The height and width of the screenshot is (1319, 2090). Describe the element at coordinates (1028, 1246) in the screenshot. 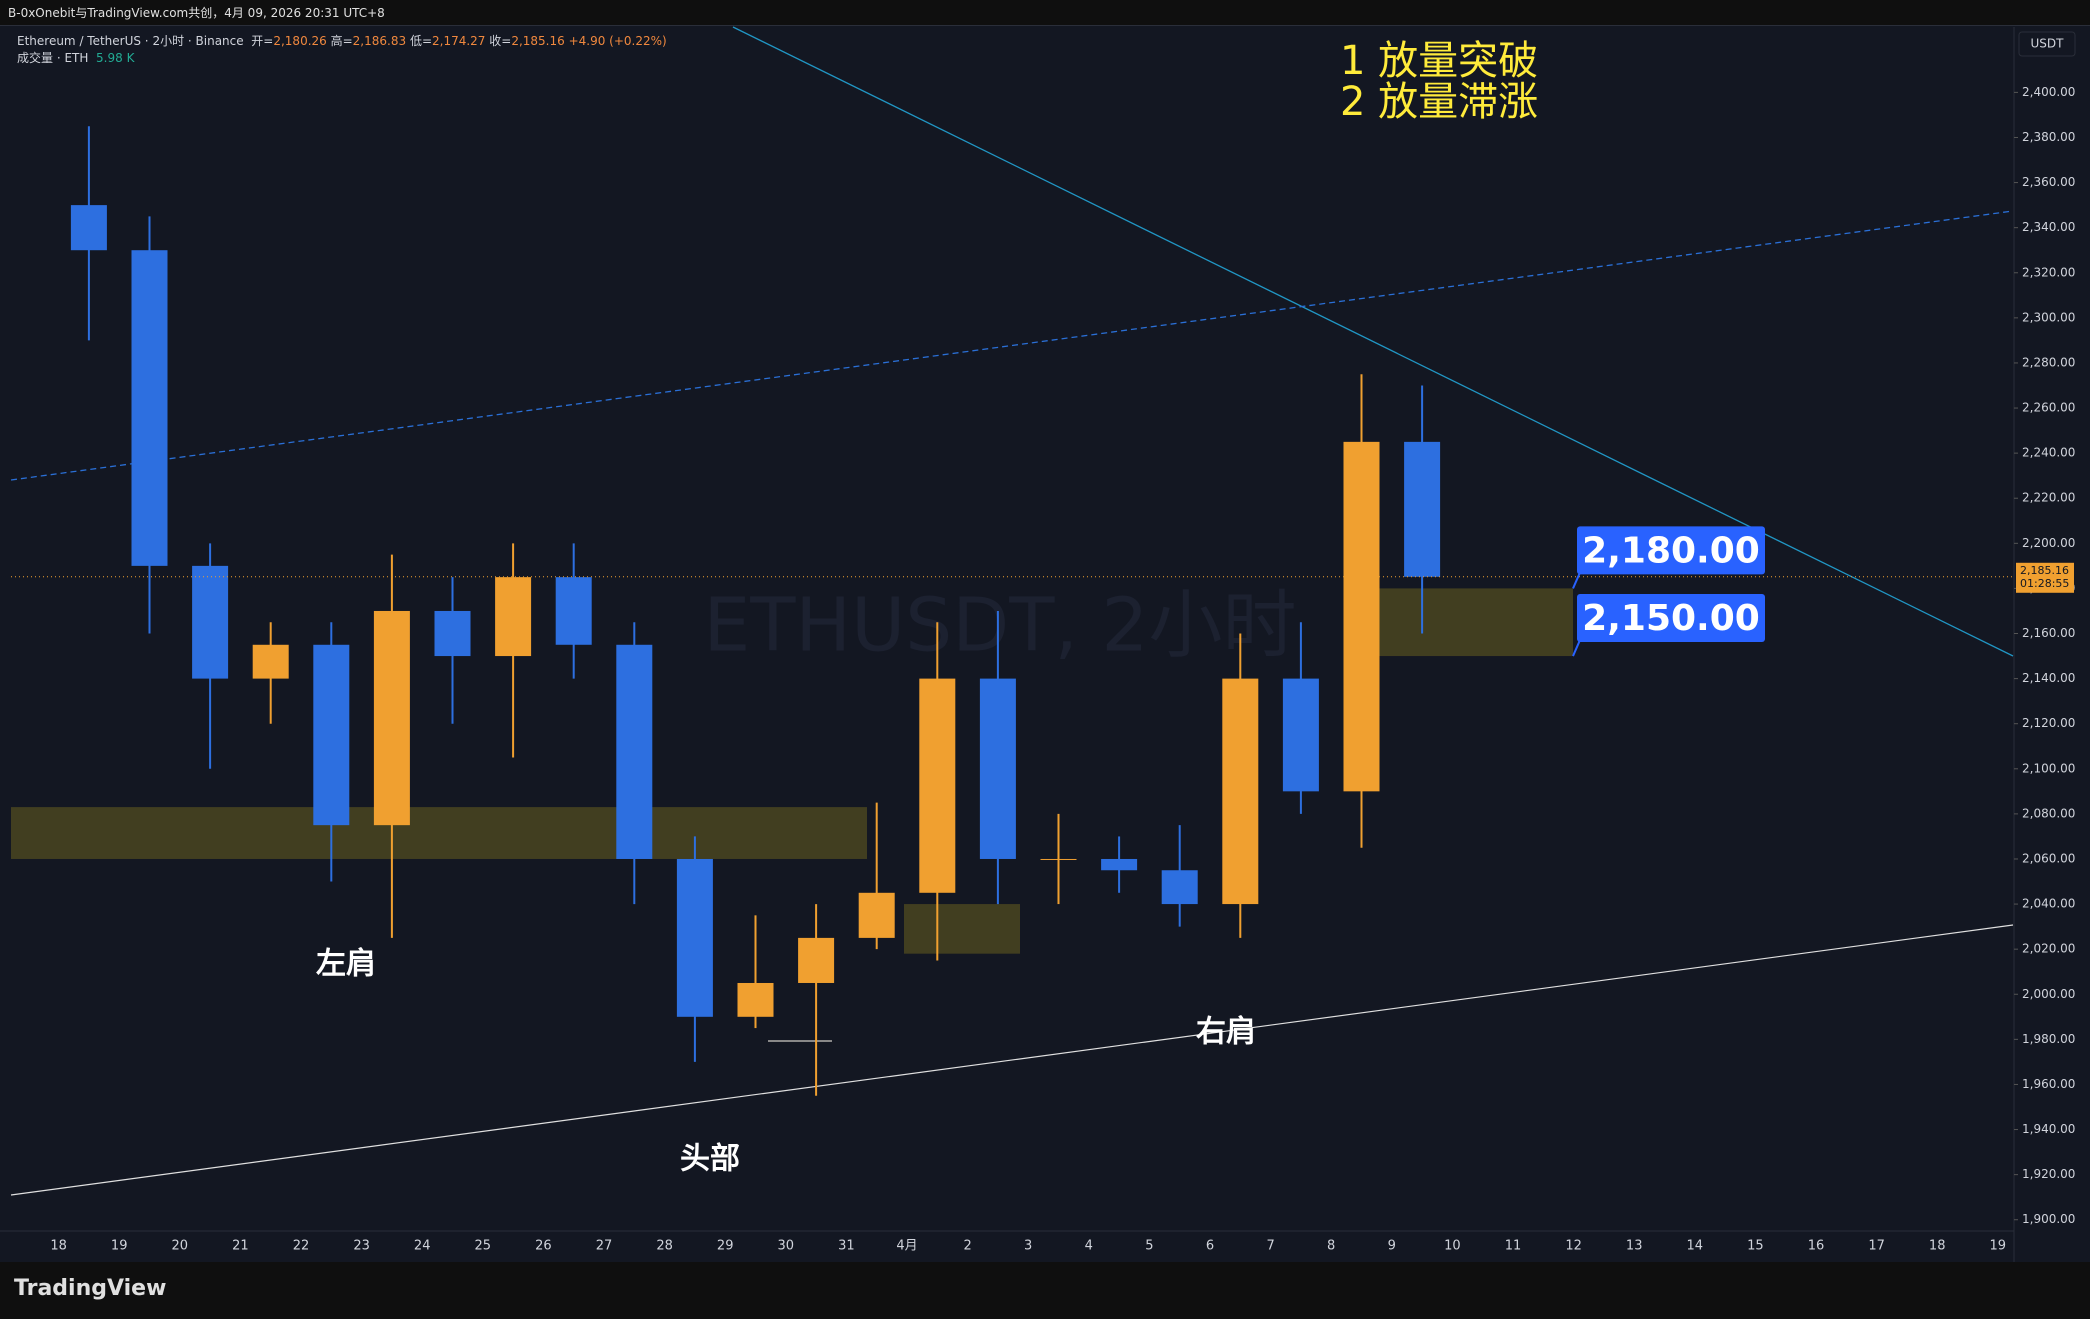

I see `x-tick-label: 3` at that location.